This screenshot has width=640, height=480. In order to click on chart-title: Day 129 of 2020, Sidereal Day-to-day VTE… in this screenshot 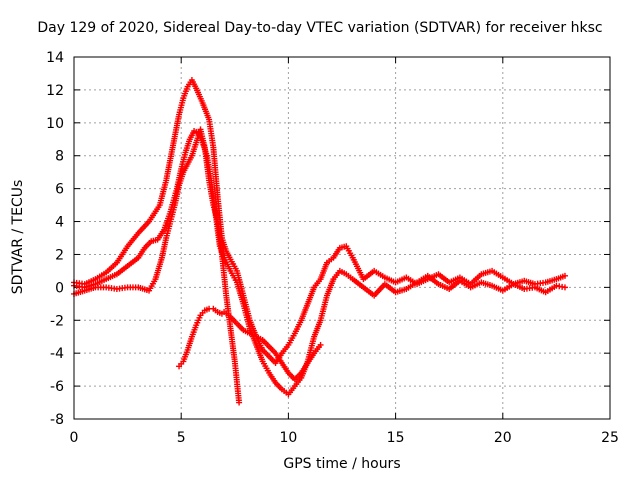, I will do `click(320, 28)`.